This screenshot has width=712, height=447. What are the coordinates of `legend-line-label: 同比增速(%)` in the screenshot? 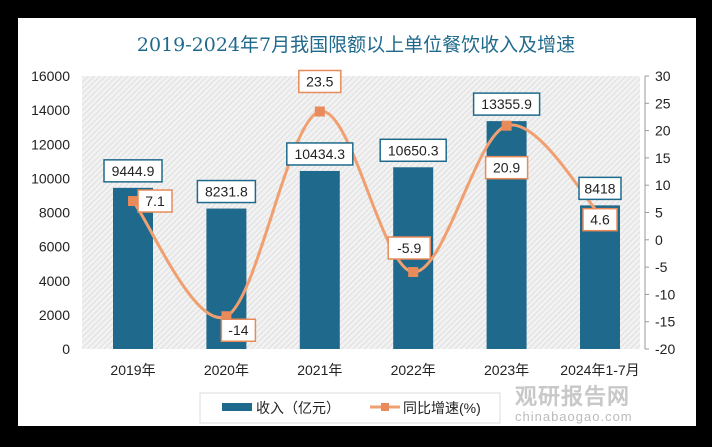 It's located at (442, 408).